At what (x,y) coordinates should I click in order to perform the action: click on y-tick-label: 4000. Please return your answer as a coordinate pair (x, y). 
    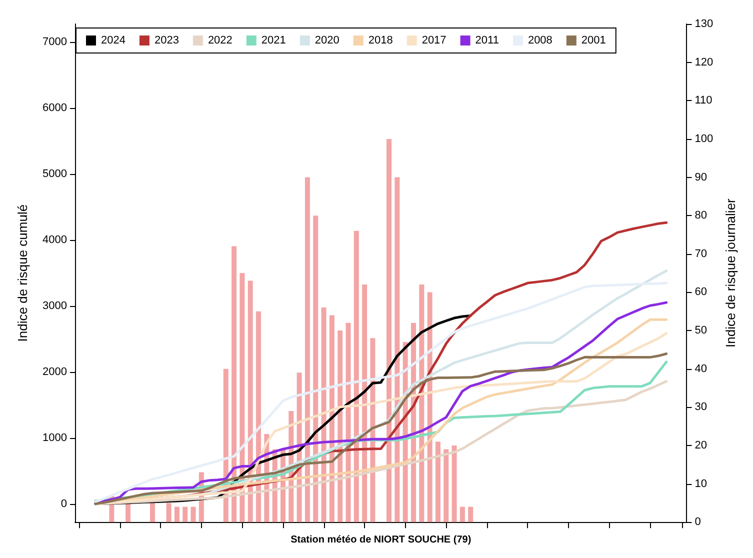
    Looking at the image, I should click on (54, 240).